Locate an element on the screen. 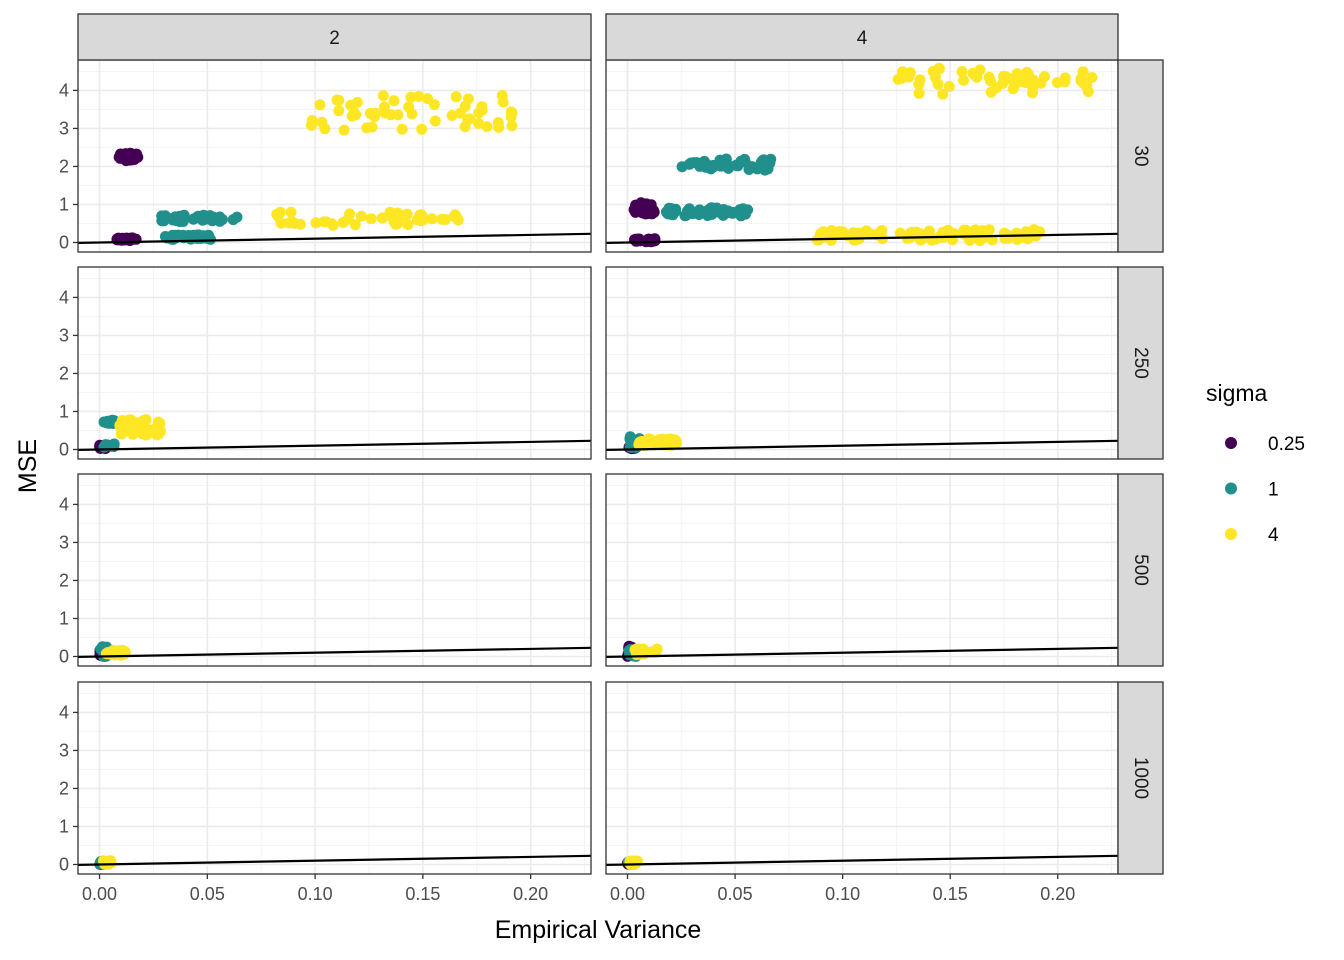 The height and width of the screenshot is (960, 1344). legend-label-4: 4 is located at coordinates (1273, 535).